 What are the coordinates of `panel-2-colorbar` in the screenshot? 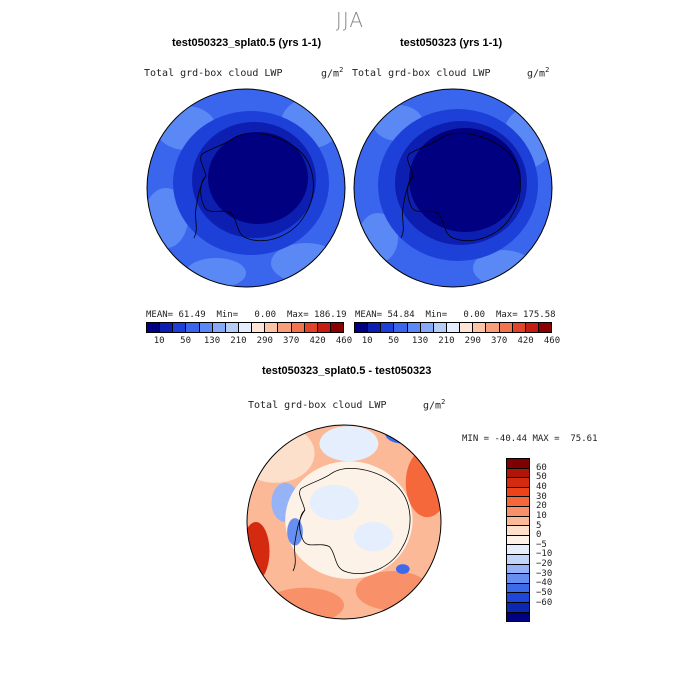 It's located at (453, 327).